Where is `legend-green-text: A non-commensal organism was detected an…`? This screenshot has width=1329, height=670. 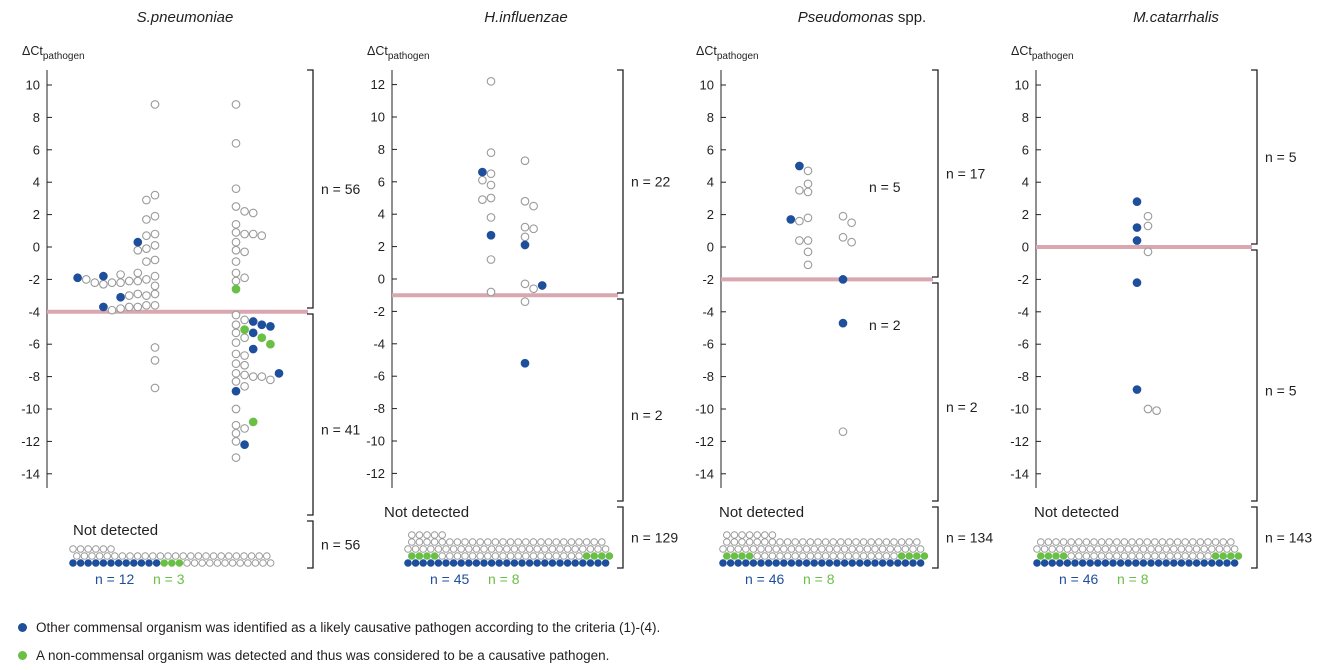
legend-green-text: A non-commensal organism was detected an… is located at coordinates (323, 655).